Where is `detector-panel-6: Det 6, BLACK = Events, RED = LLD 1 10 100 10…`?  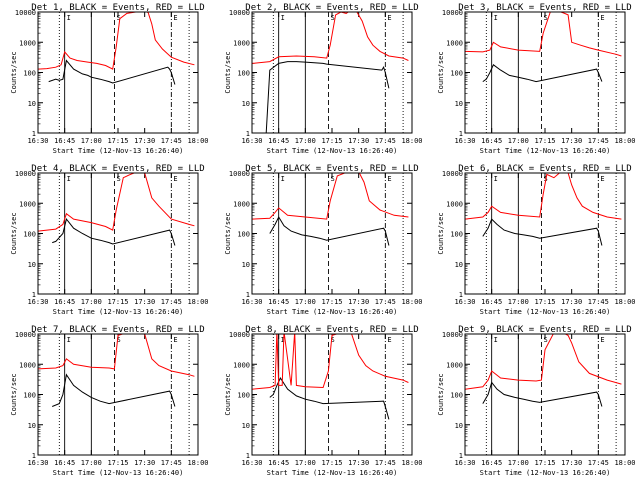
detector-panel-6: Det 6, BLACK = Events, RED = LLD 1 10 100 10… is located at coordinates (536, 240).